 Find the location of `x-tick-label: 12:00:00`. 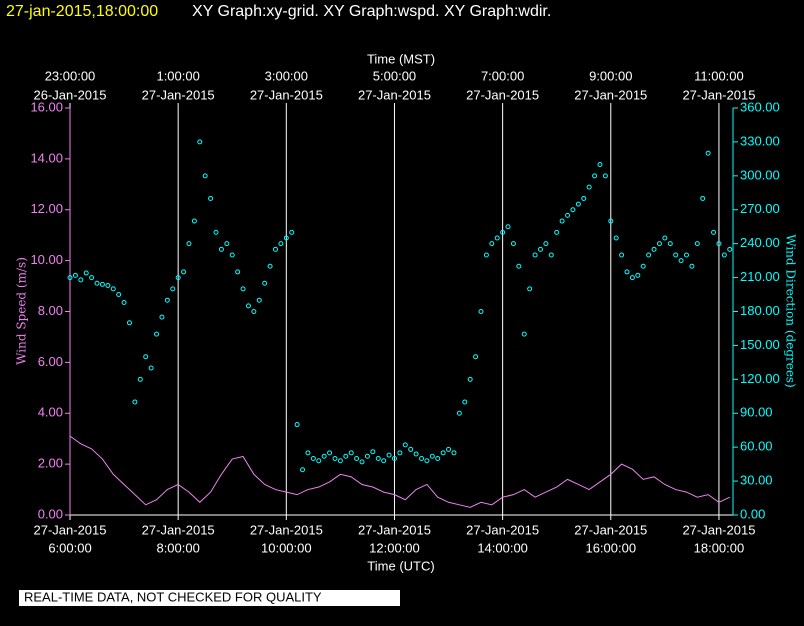

x-tick-label: 12:00:00 is located at coordinates (394, 547).